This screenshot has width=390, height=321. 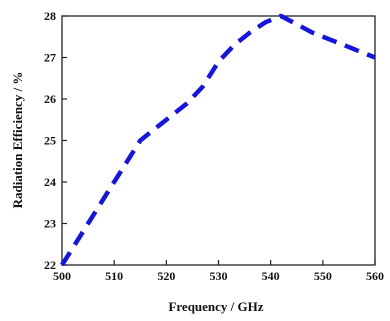 I want to click on y-tick-label: 26, so click(x=50, y=99).